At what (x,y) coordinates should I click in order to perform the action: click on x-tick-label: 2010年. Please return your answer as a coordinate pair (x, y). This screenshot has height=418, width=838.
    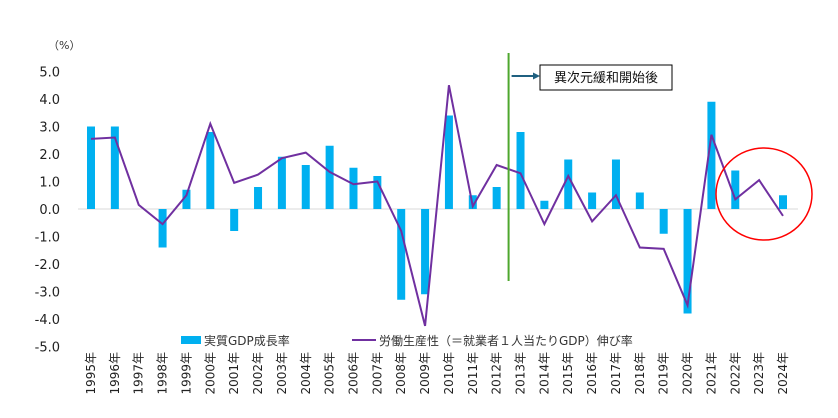
    Looking at the image, I should click on (449, 373).